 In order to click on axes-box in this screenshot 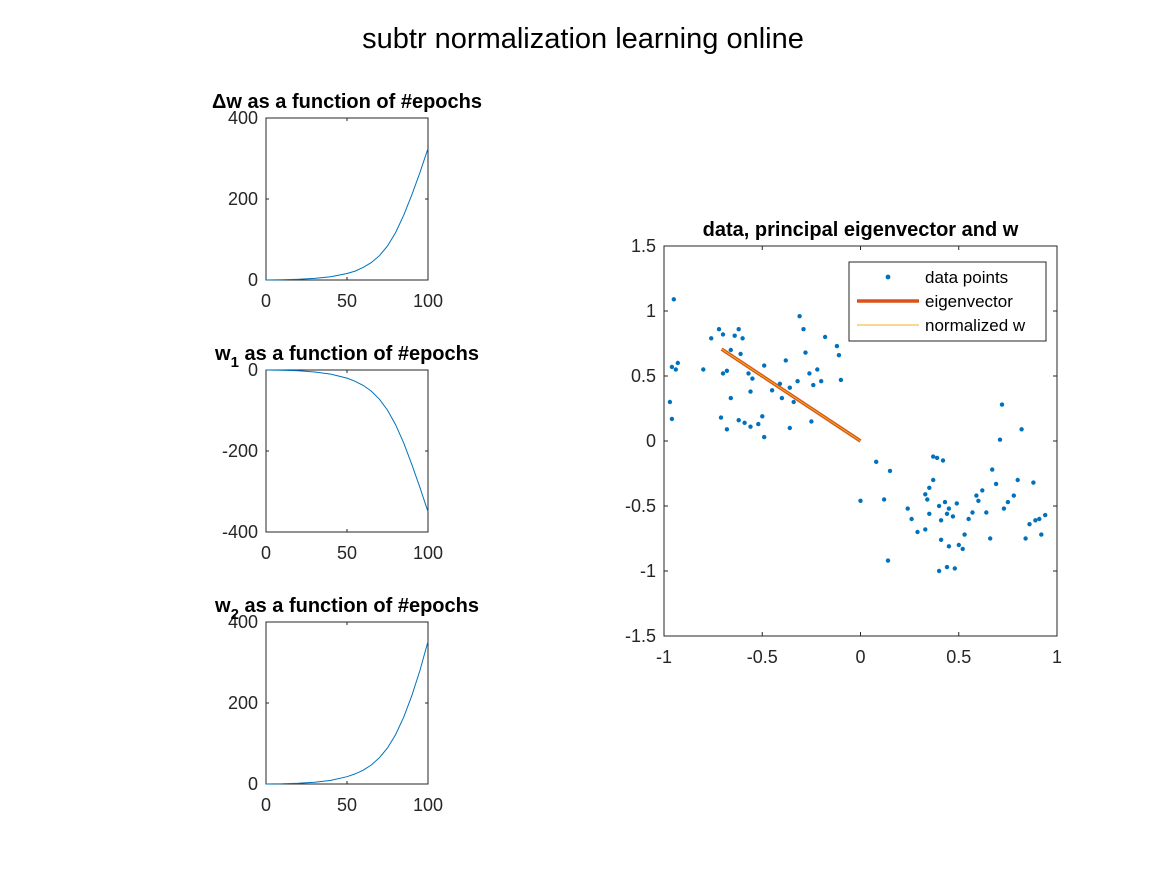, I will do `click(347, 199)`.